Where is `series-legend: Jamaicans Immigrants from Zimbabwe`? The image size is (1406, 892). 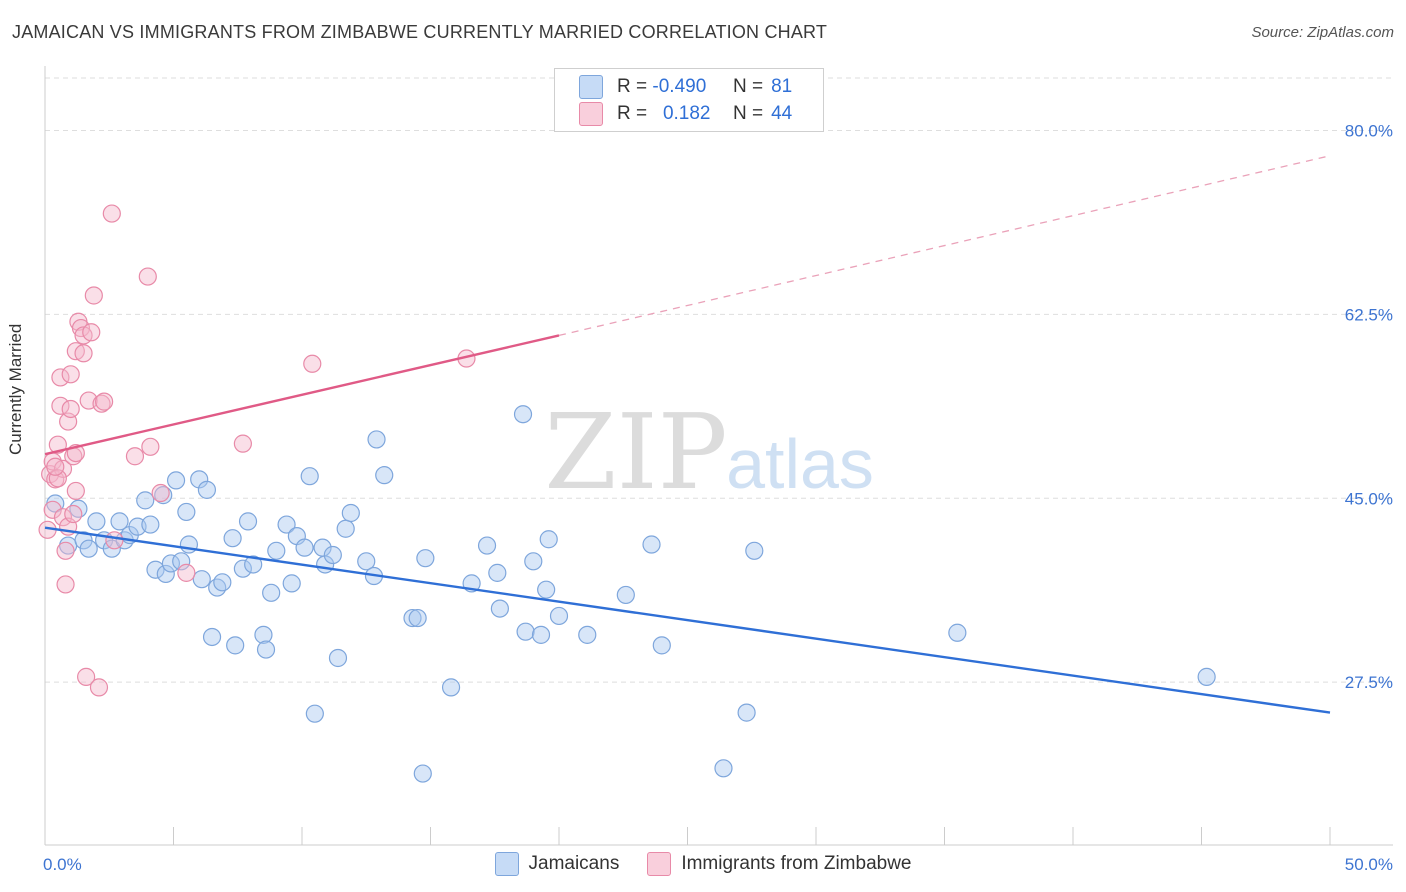 series-legend: Jamaicans Immigrants from Zimbabwe is located at coordinates (703, 864).